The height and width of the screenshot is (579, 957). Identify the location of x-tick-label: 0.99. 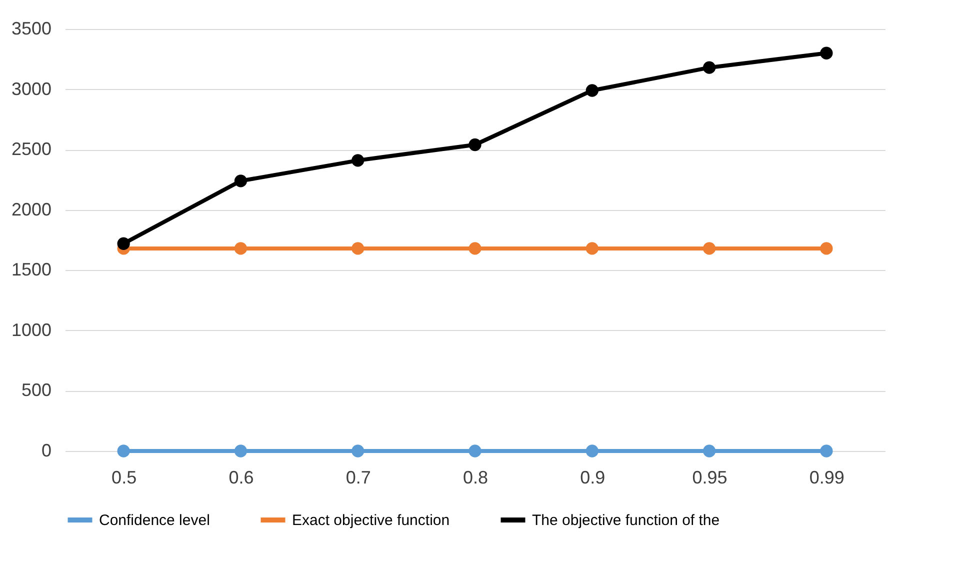
(826, 478).